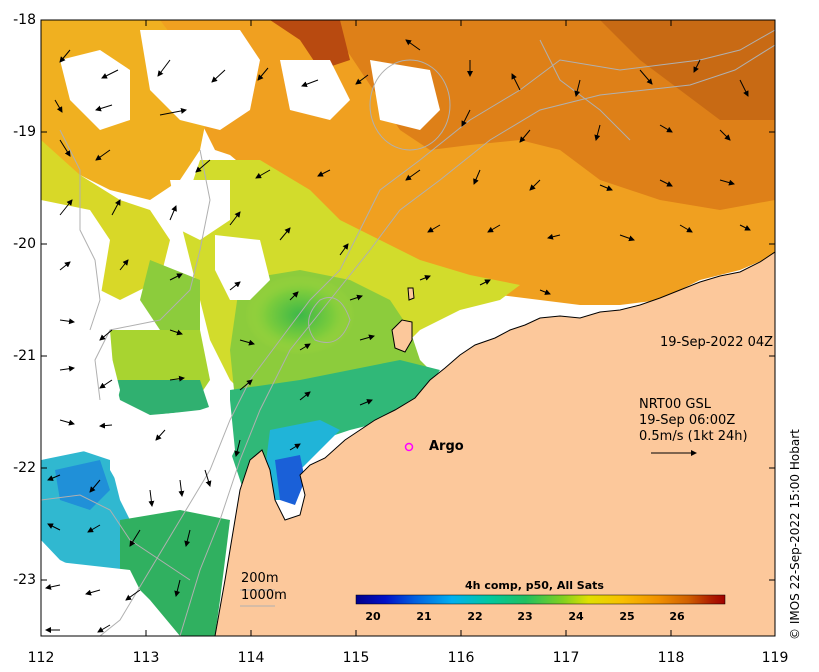 This screenshot has width=819, height=672. I want to click on argo-label: Argo, so click(446, 446).